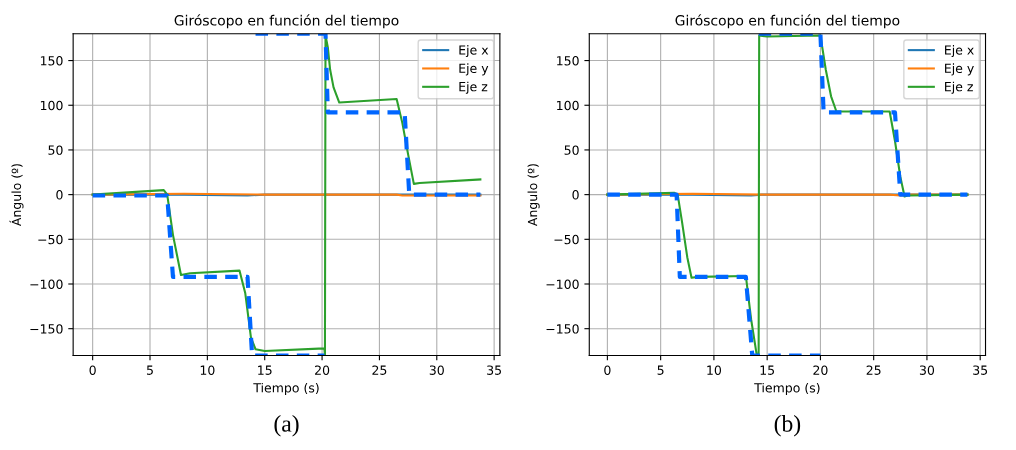 The image size is (1016, 450). Describe the element at coordinates (533, 195) in the screenshot. I see `y-axis-title: Angulo (º)` at that location.